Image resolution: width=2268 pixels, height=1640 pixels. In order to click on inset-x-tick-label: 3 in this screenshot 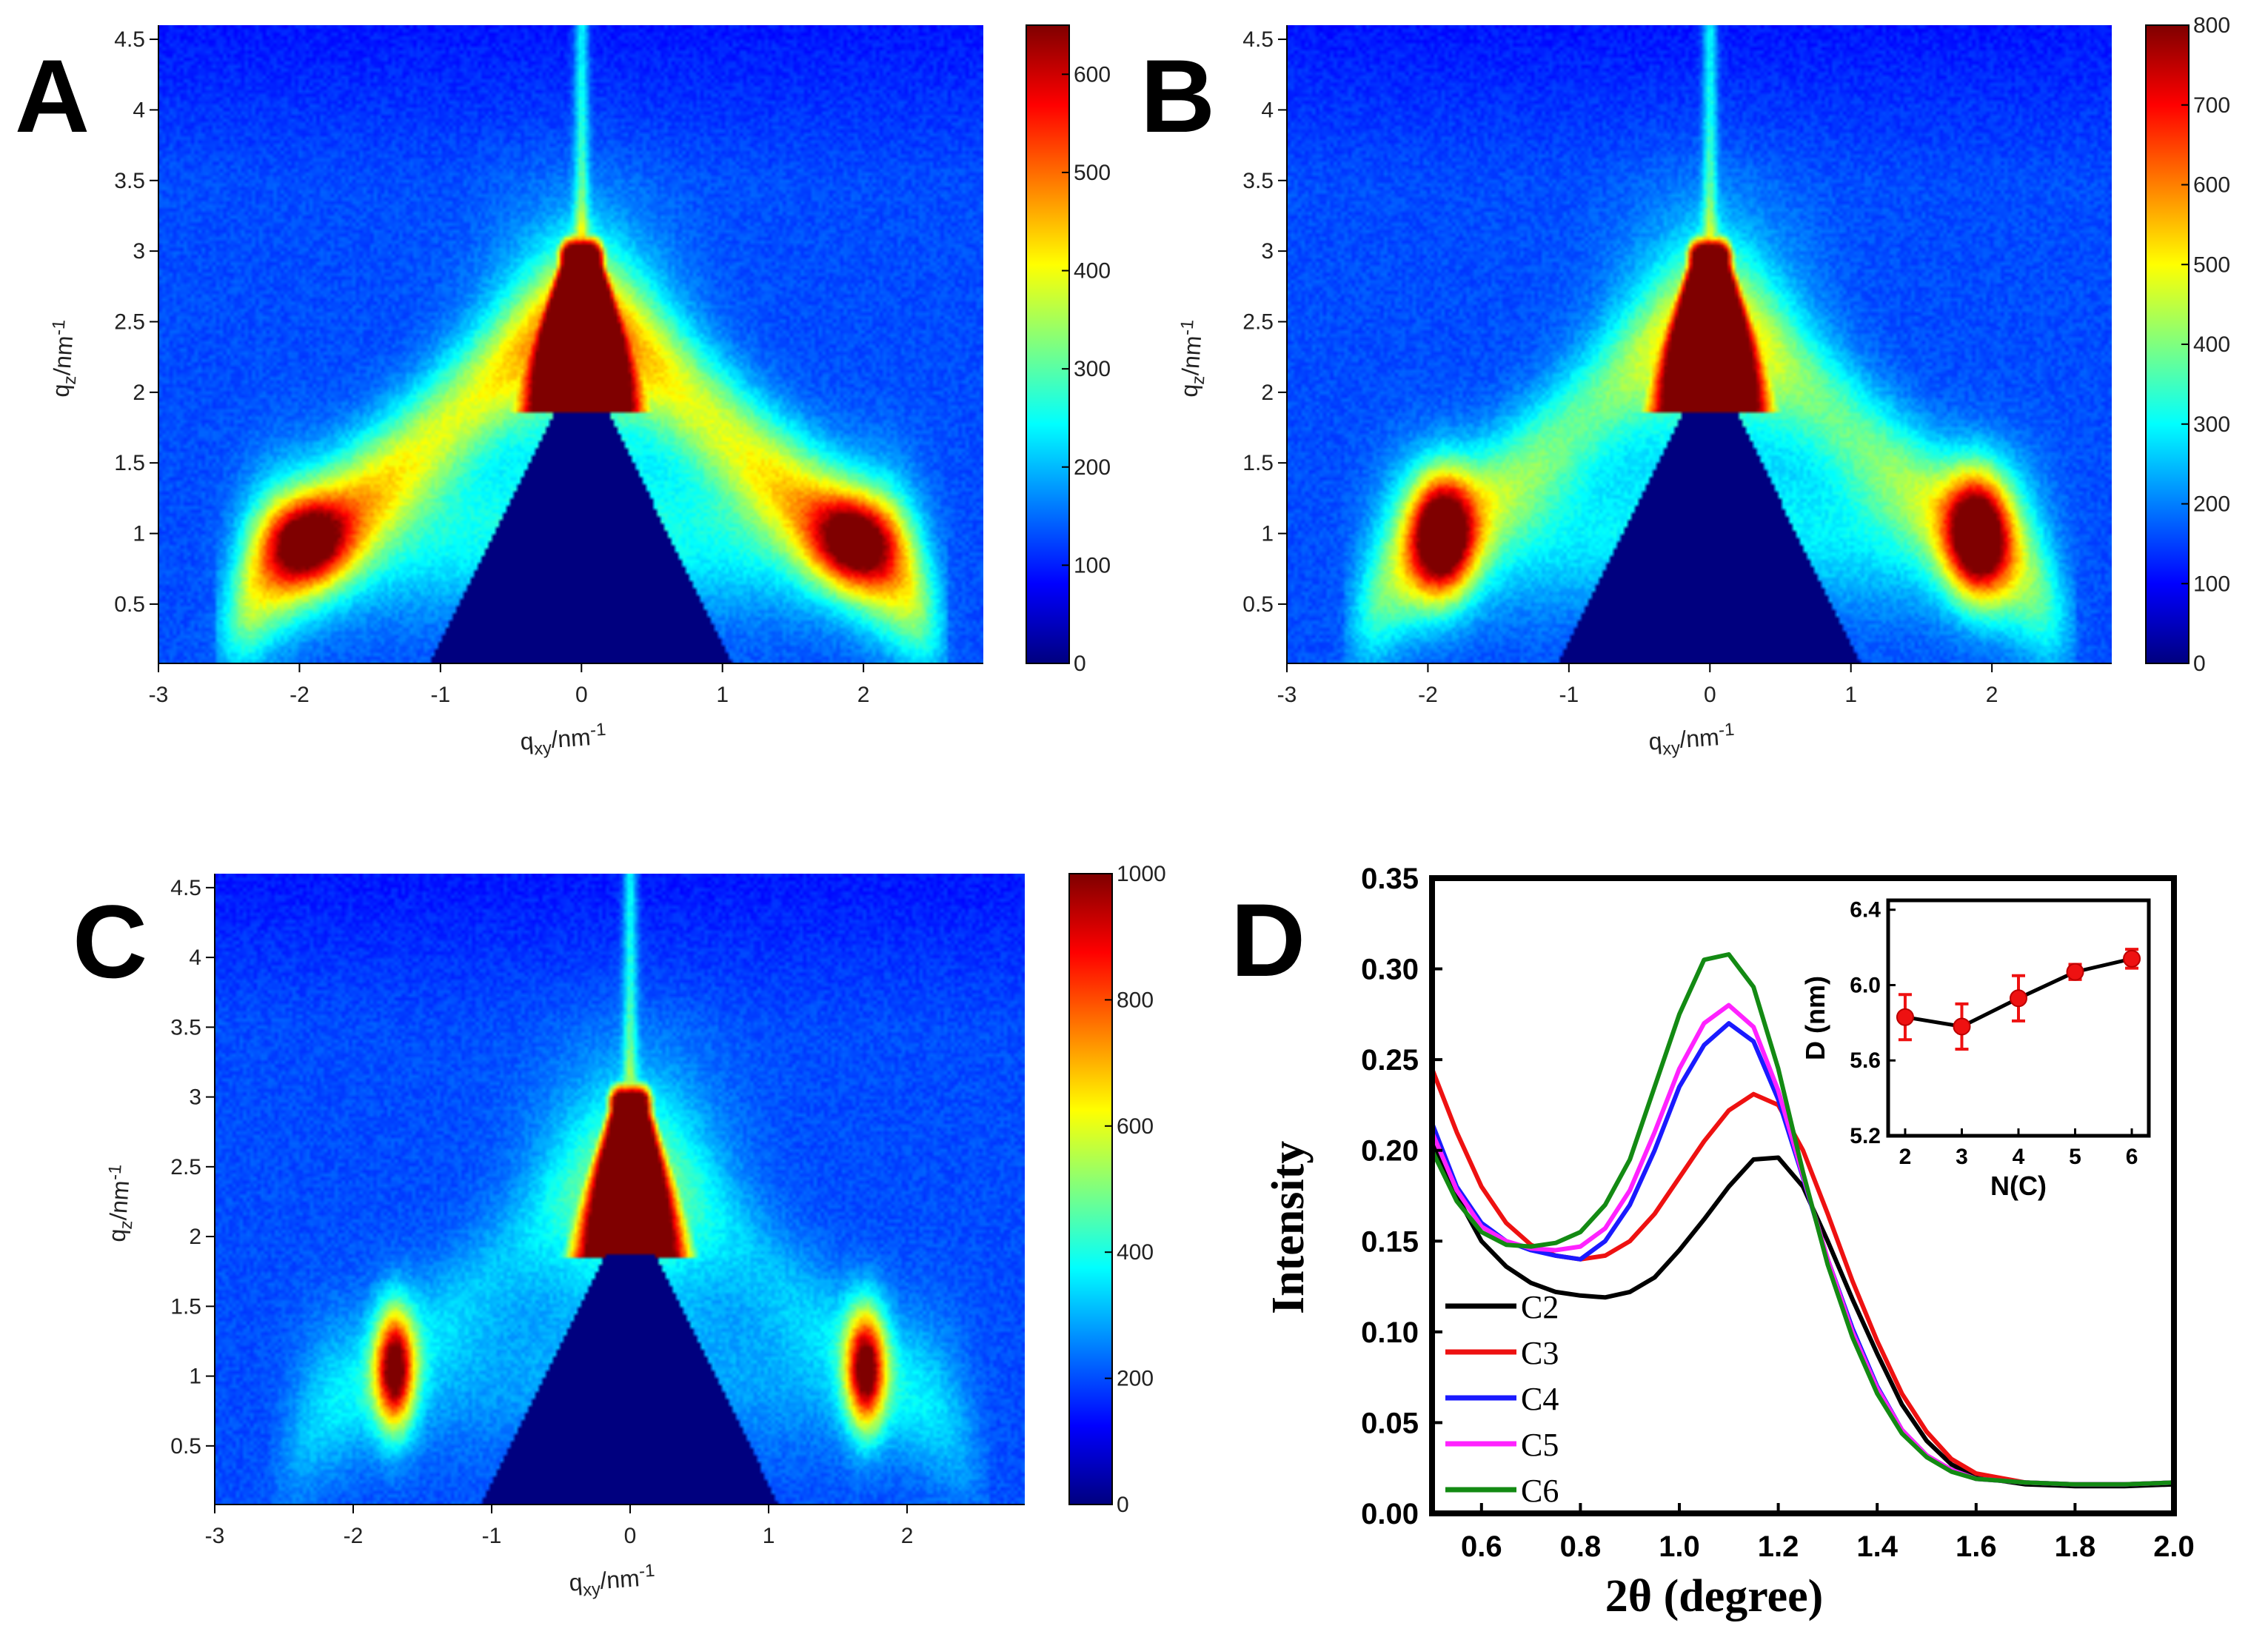, I will do `click(1962, 1157)`.